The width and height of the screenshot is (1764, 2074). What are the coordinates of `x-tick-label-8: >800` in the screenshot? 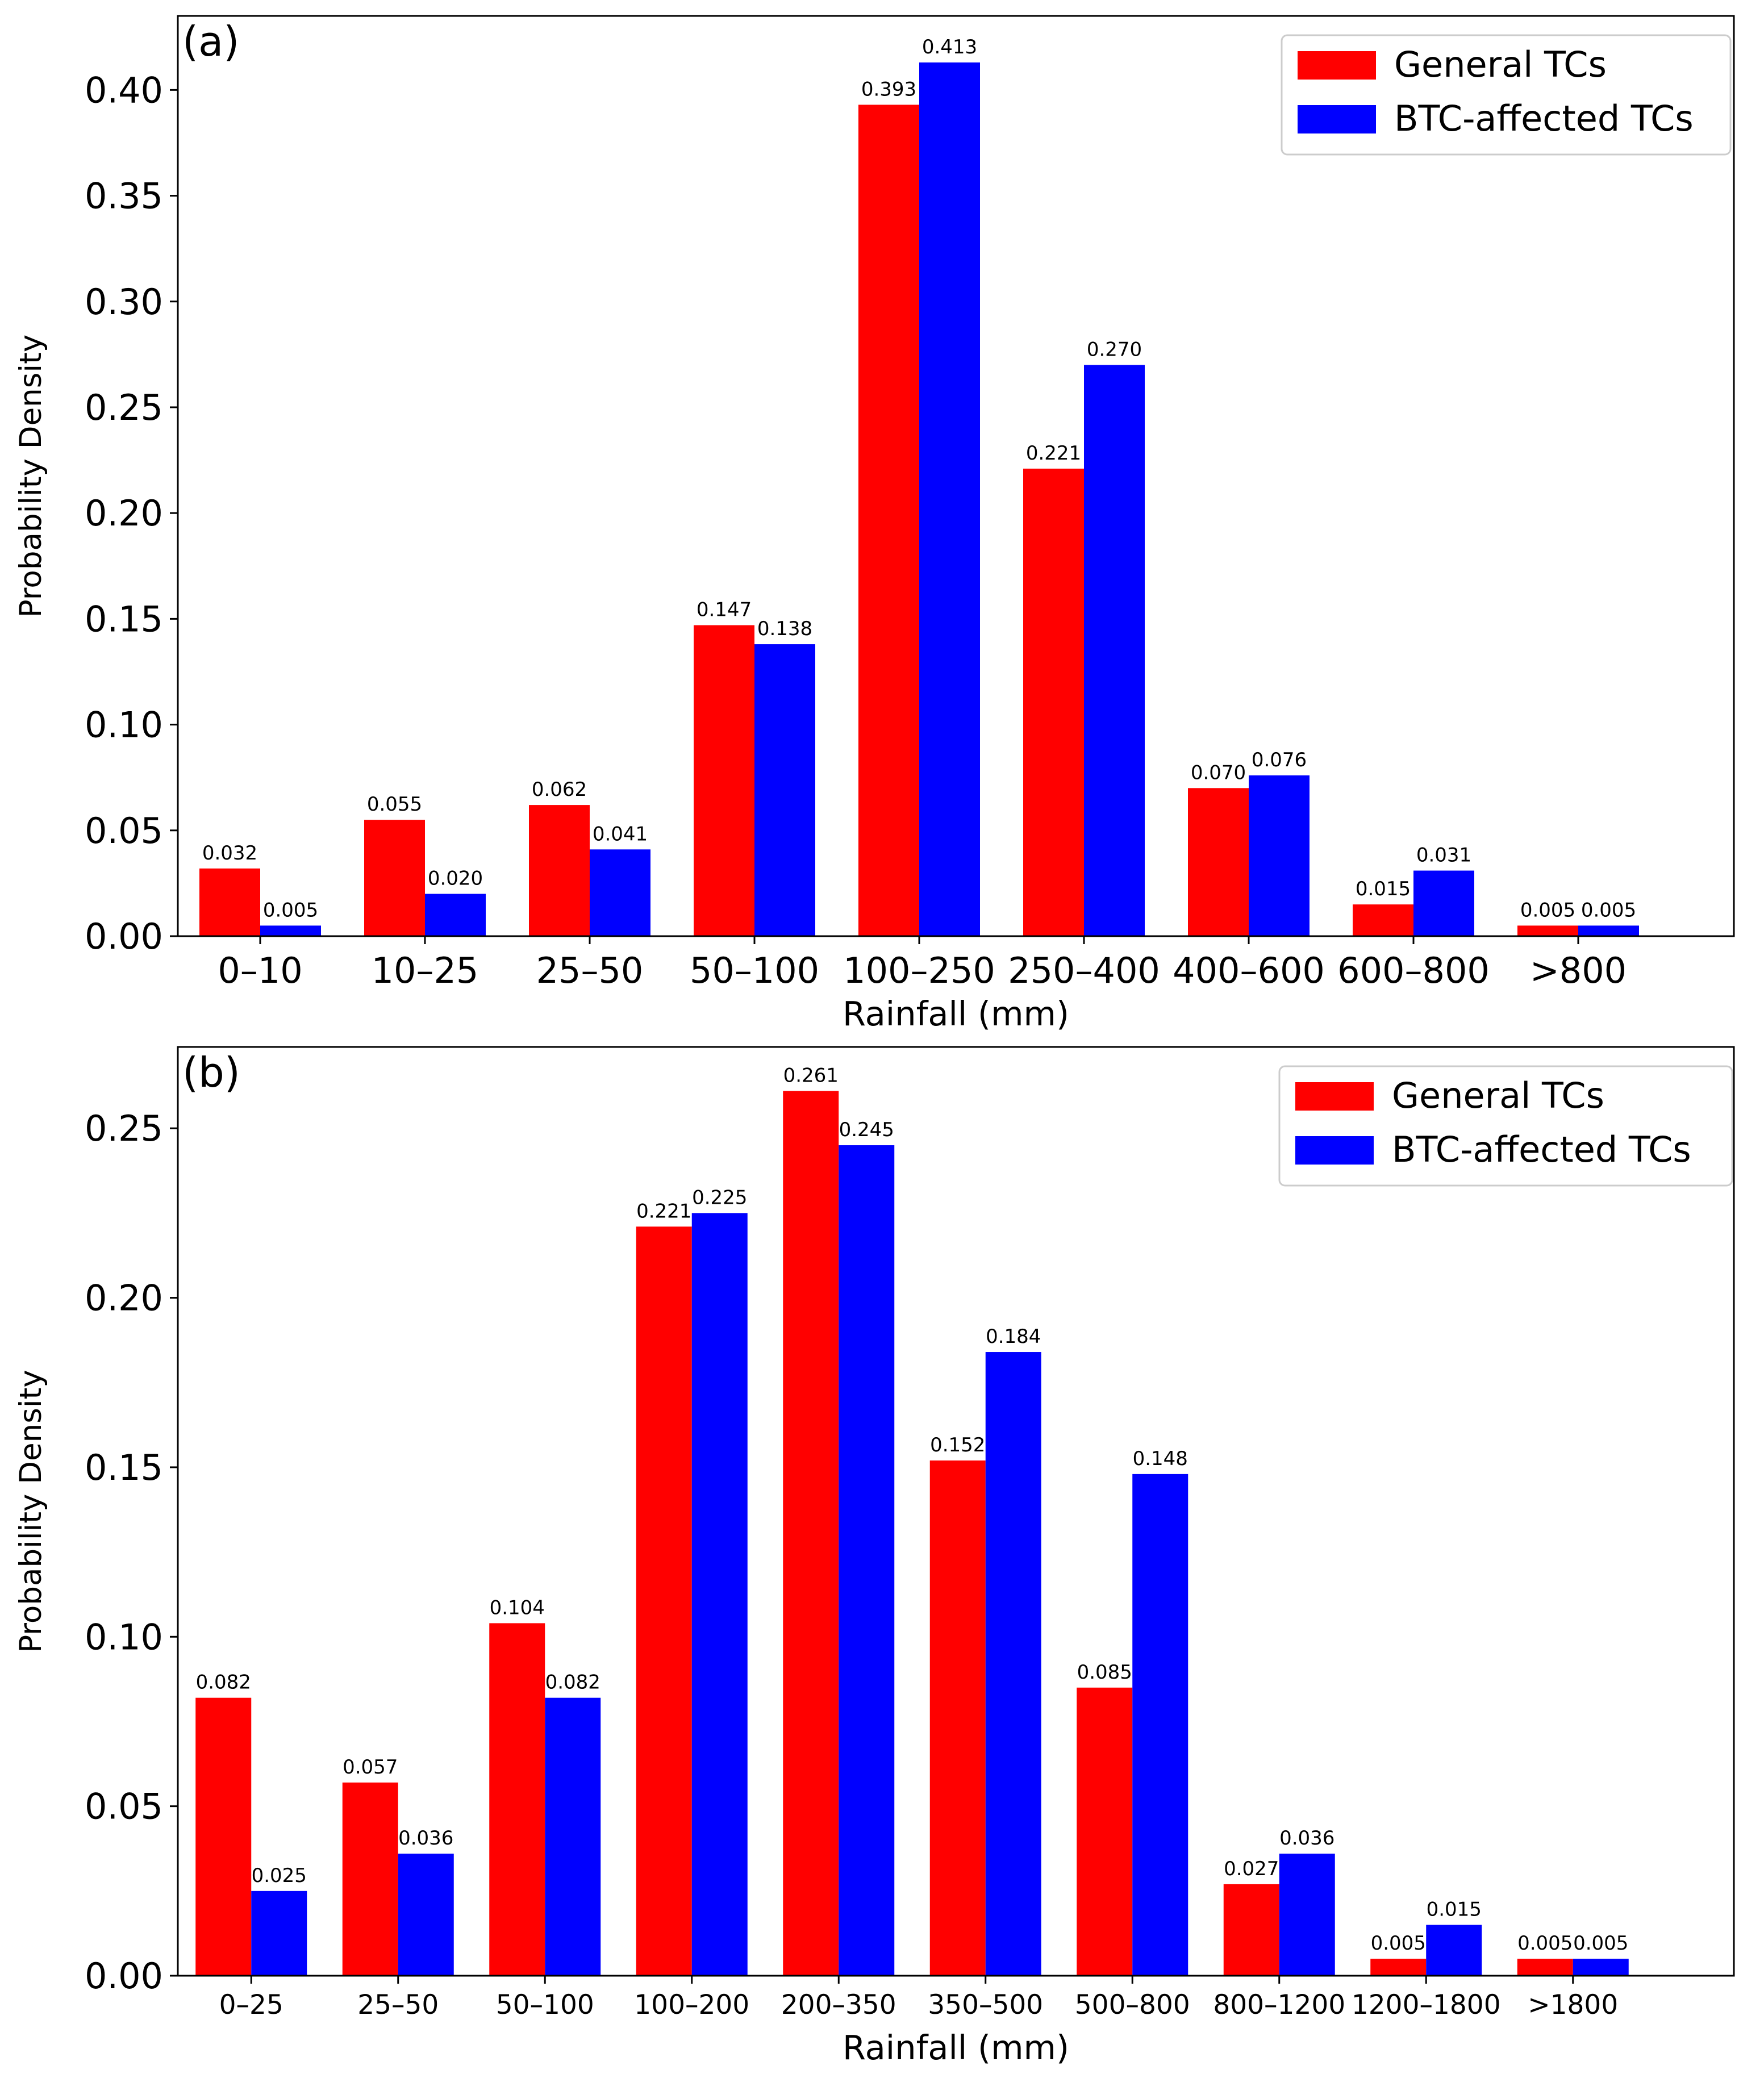 It's located at (1578, 970).